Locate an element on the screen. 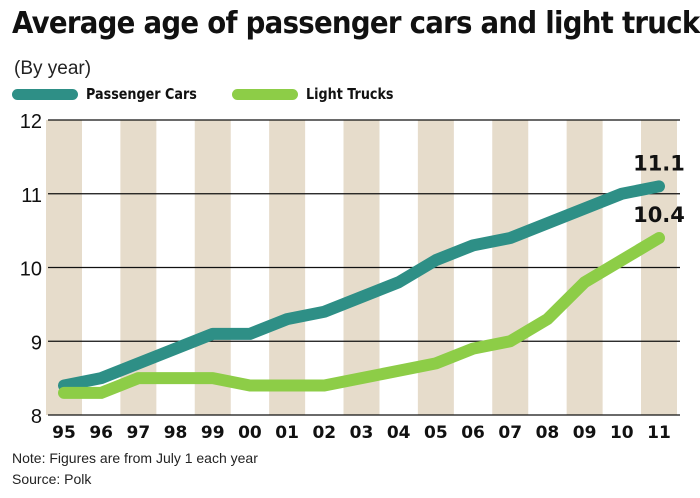 The height and width of the screenshot is (498, 700). x-tick-label-05: 05 is located at coordinates (436, 433).